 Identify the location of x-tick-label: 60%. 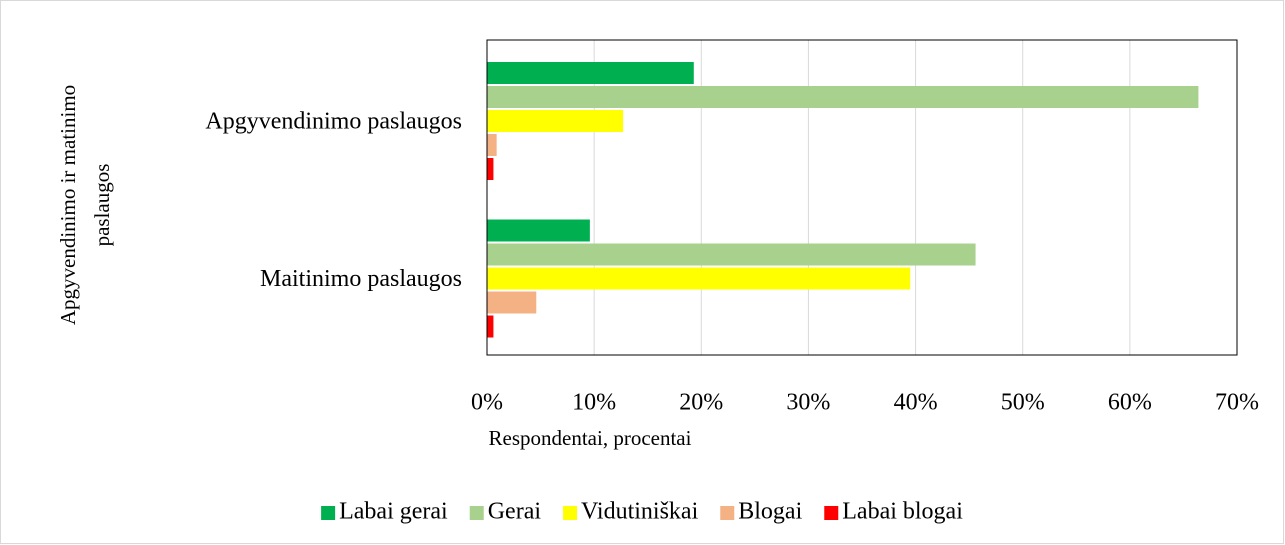
(1130, 403).